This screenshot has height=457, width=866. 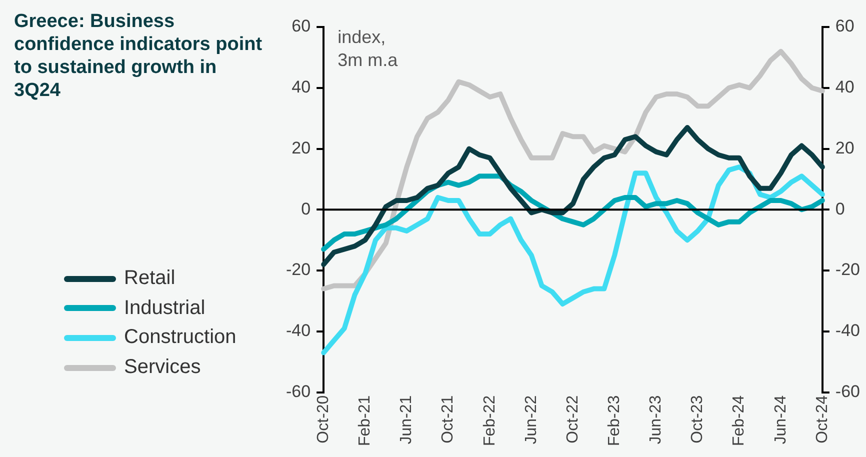 I want to click on x-tick-label: Oct-24, so click(x=822, y=419).